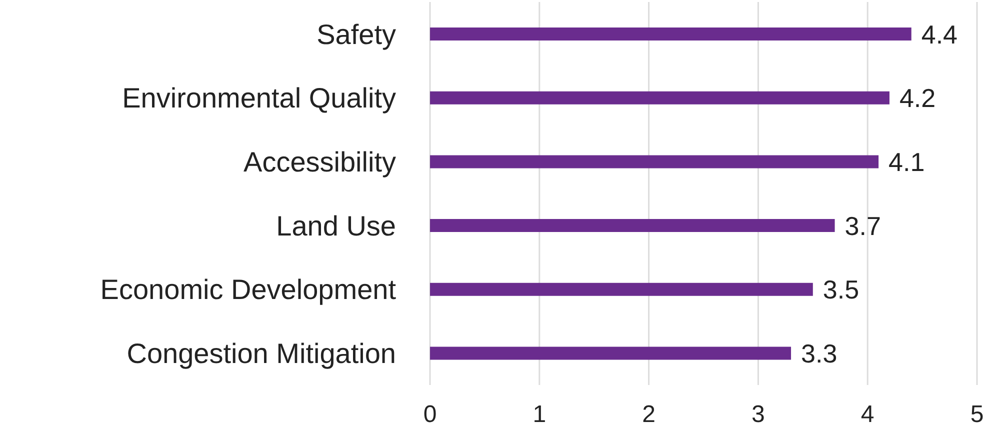  Describe the element at coordinates (430, 414) in the screenshot. I see `x-tick-label: 0` at that location.